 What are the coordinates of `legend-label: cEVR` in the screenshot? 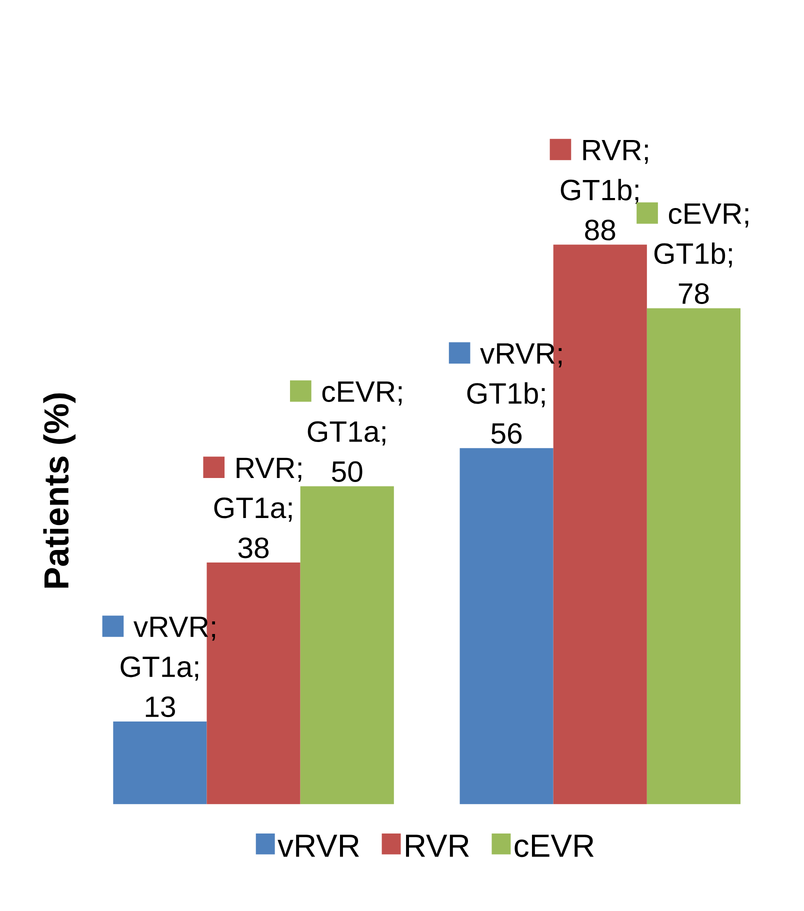 It's located at (554, 846).